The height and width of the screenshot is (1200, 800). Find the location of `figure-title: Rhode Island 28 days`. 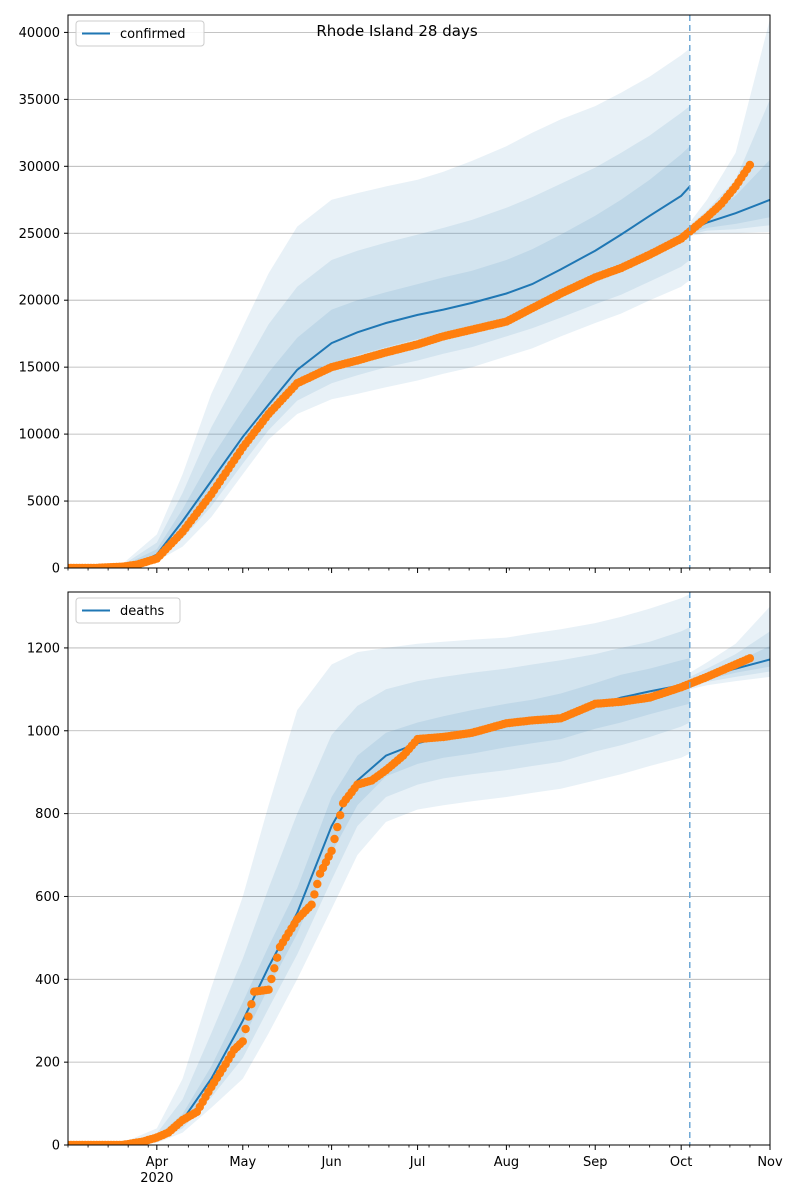

figure-title: Rhode Island 28 days is located at coordinates (396, 31).